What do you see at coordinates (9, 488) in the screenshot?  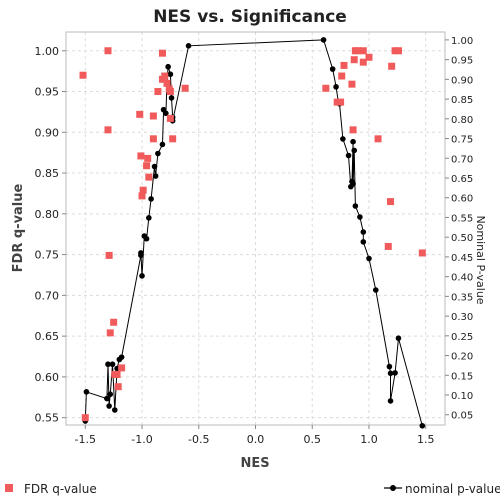 I see `legend-fdr-marker` at bounding box center [9, 488].